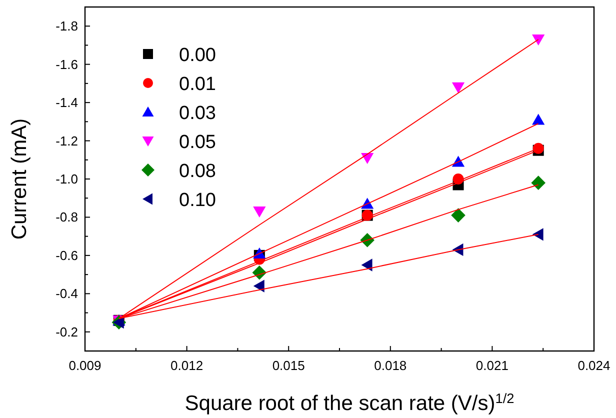 The image size is (616, 418). Describe the element at coordinates (390, 365) in the screenshot. I see `x-tick-label: 0.018` at that location.